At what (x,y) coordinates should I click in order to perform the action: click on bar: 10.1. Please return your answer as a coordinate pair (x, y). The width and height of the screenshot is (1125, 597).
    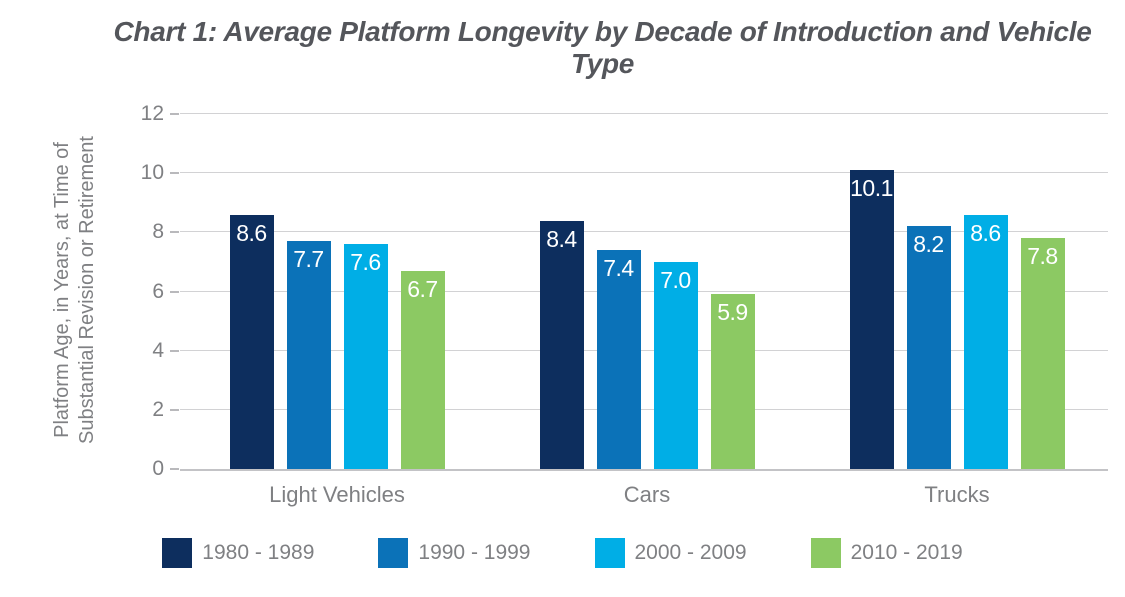
    Looking at the image, I should click on (871, 319).